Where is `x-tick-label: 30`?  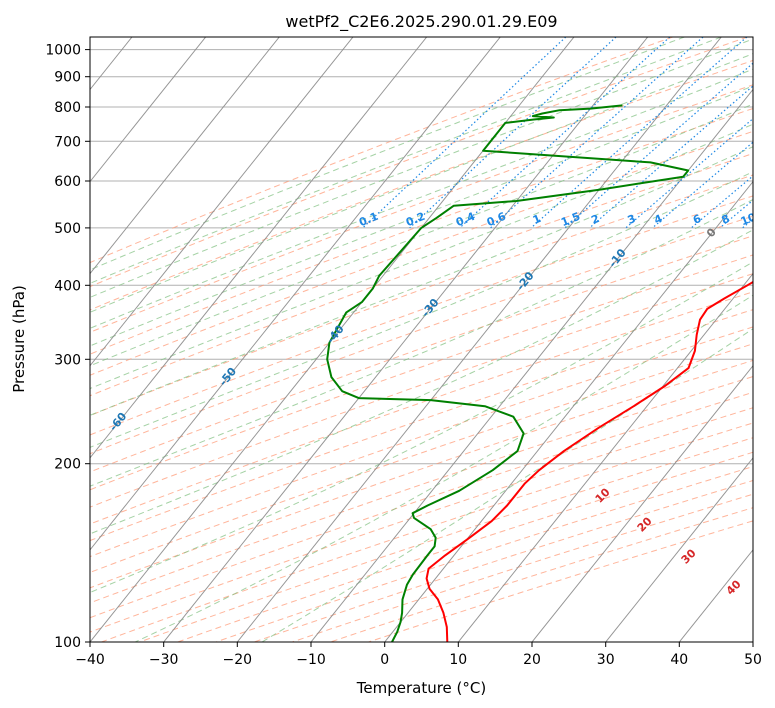
x-tick-label: 30 is located at coordinates (606, 660).